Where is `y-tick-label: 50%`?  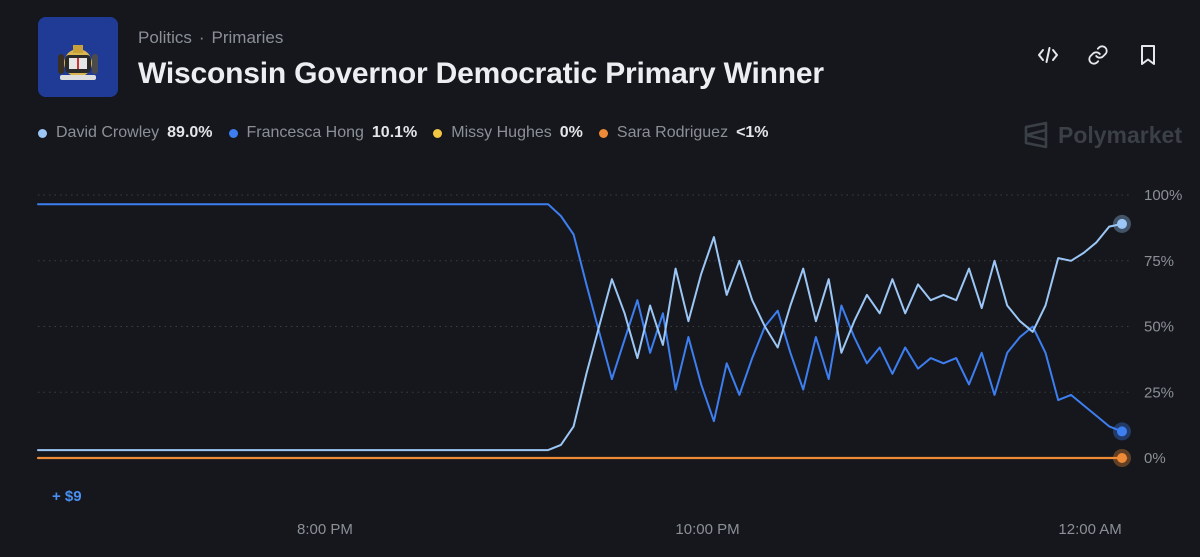 y-tick-label: 50% is located at coordinates (1159, 327).